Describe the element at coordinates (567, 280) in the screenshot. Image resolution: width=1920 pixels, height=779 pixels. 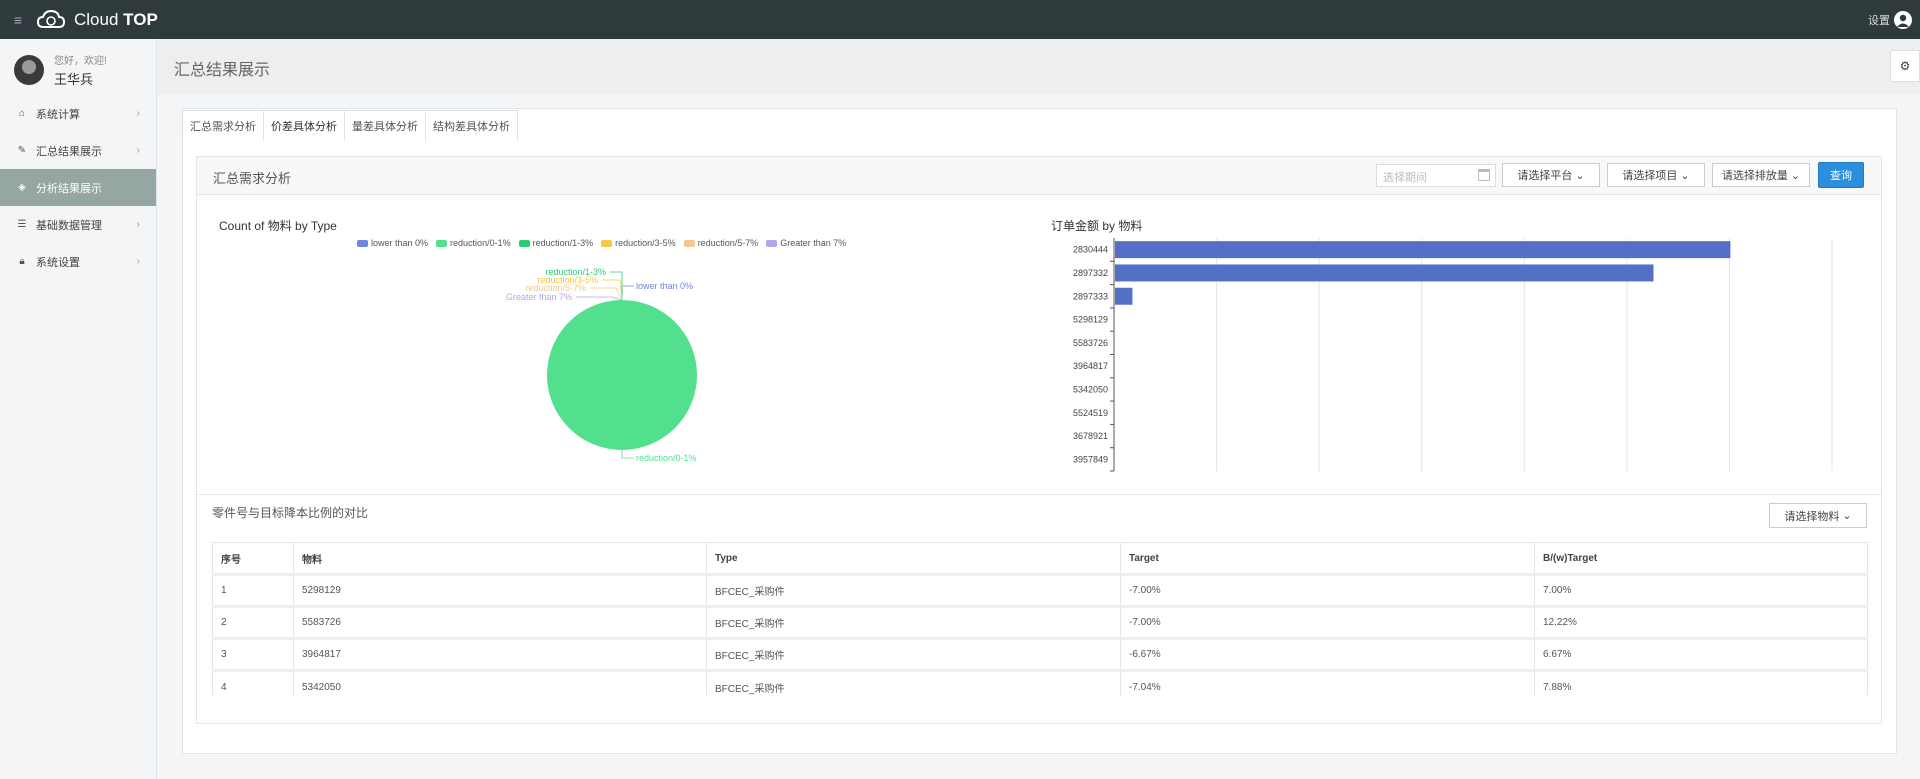
I see `pie-slice-label: reduction/3-5%` at that location.